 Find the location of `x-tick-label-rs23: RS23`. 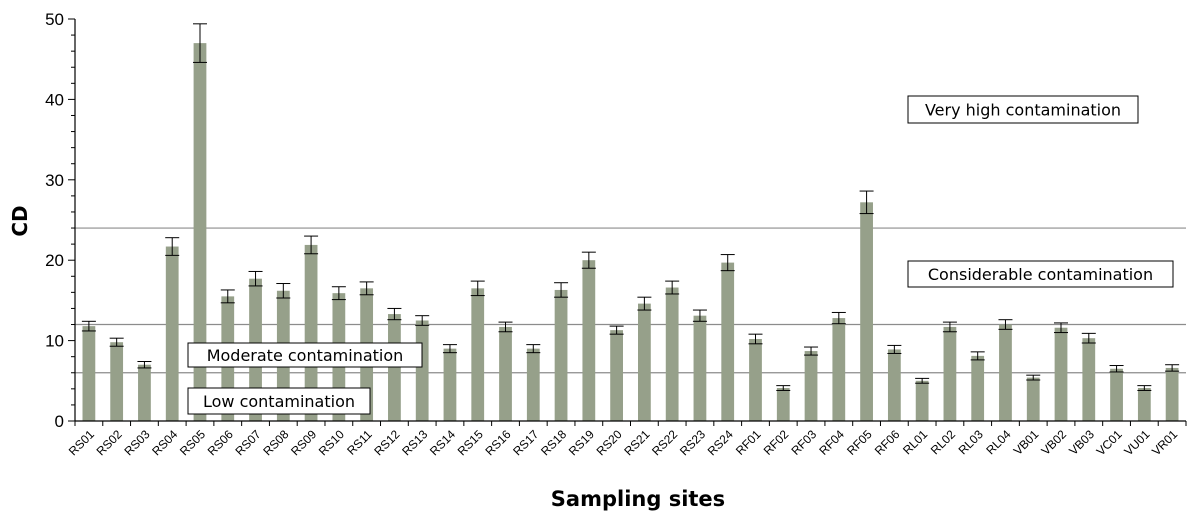

x-tick-label-rs23: RS23 is located at coordinates (692, 442).